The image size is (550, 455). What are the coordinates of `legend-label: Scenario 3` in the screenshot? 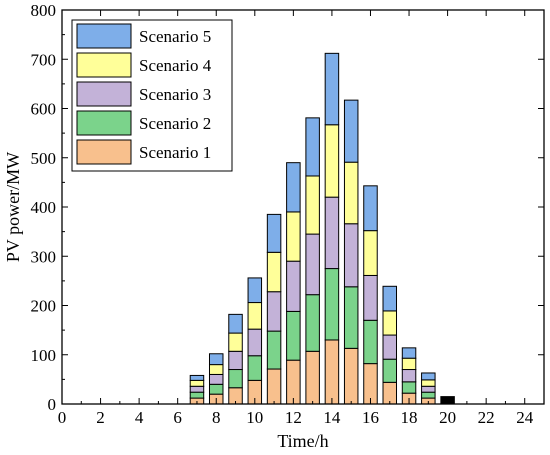 It's located at (175, 94).